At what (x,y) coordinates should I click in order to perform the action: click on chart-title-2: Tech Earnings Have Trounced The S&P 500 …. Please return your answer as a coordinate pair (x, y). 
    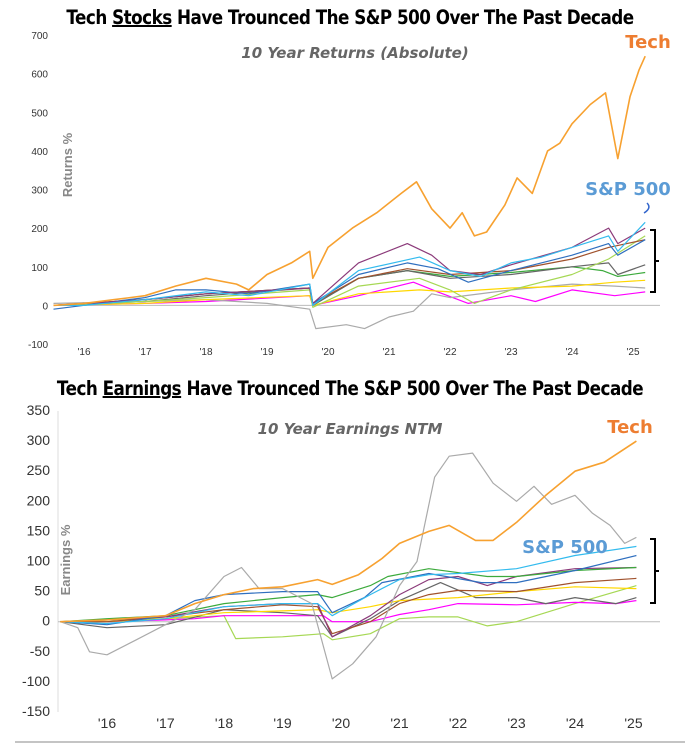
    Looking at the image, I should click on (350, 388).